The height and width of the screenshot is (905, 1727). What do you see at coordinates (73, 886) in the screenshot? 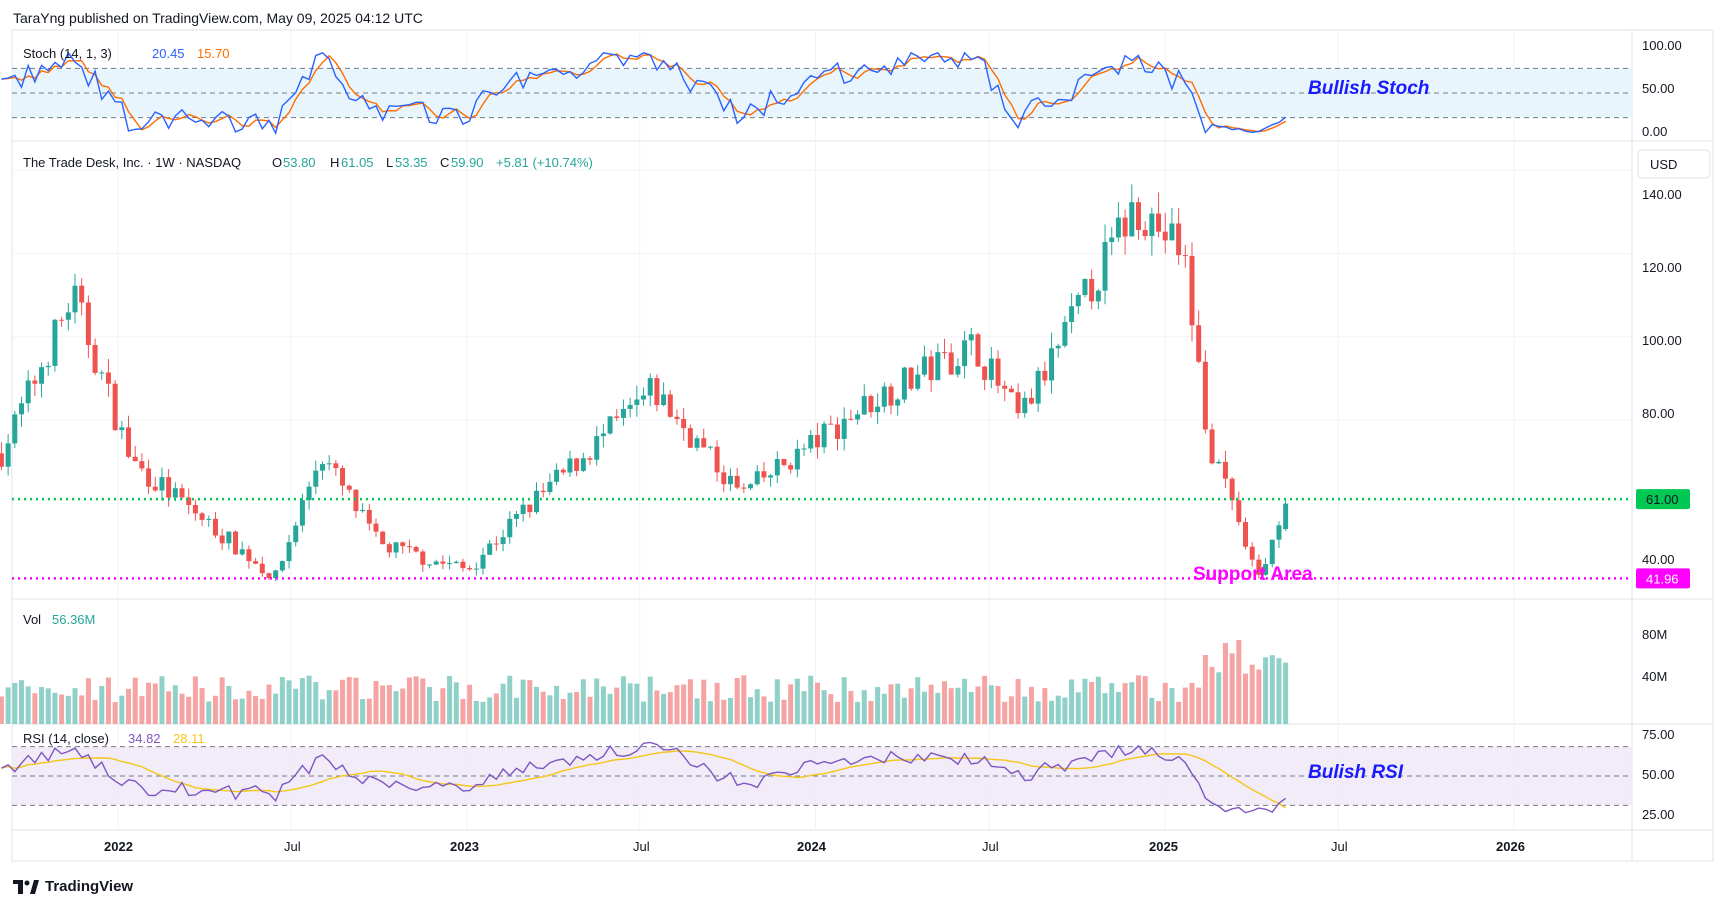
I see `tradingview-logo: TradingView` at bounding box center [73, 886].